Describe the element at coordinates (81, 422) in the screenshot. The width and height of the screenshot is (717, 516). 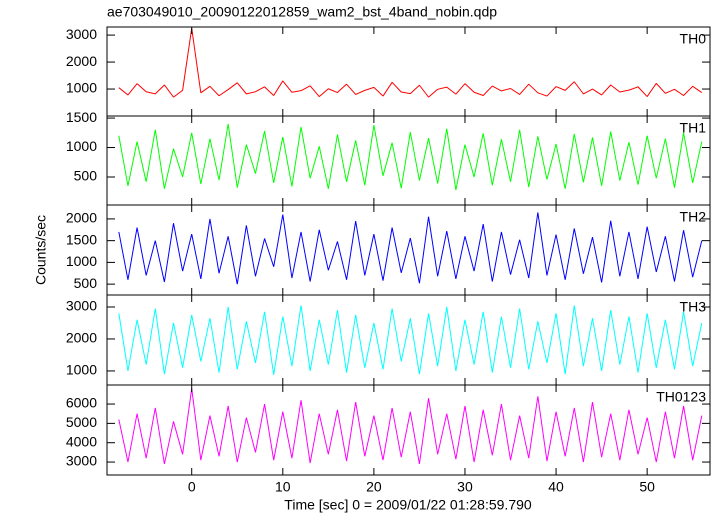
I see `y-tick-label: 5000` at that location.